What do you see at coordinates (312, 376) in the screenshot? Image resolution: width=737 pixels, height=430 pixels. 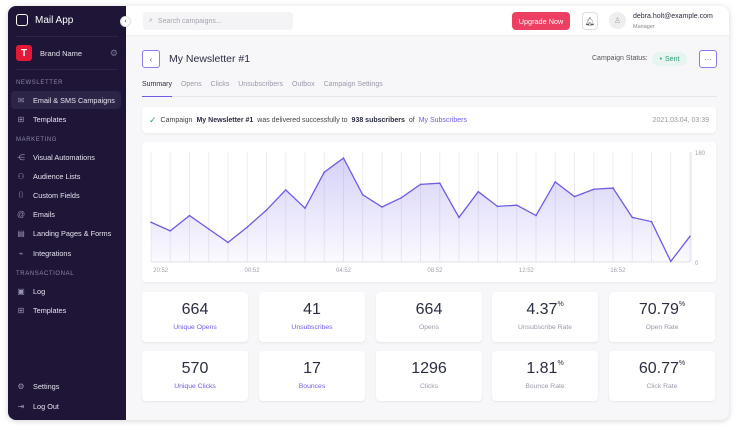 I see `stat-card: 17 Bounces` at bounding box center [312, 376].